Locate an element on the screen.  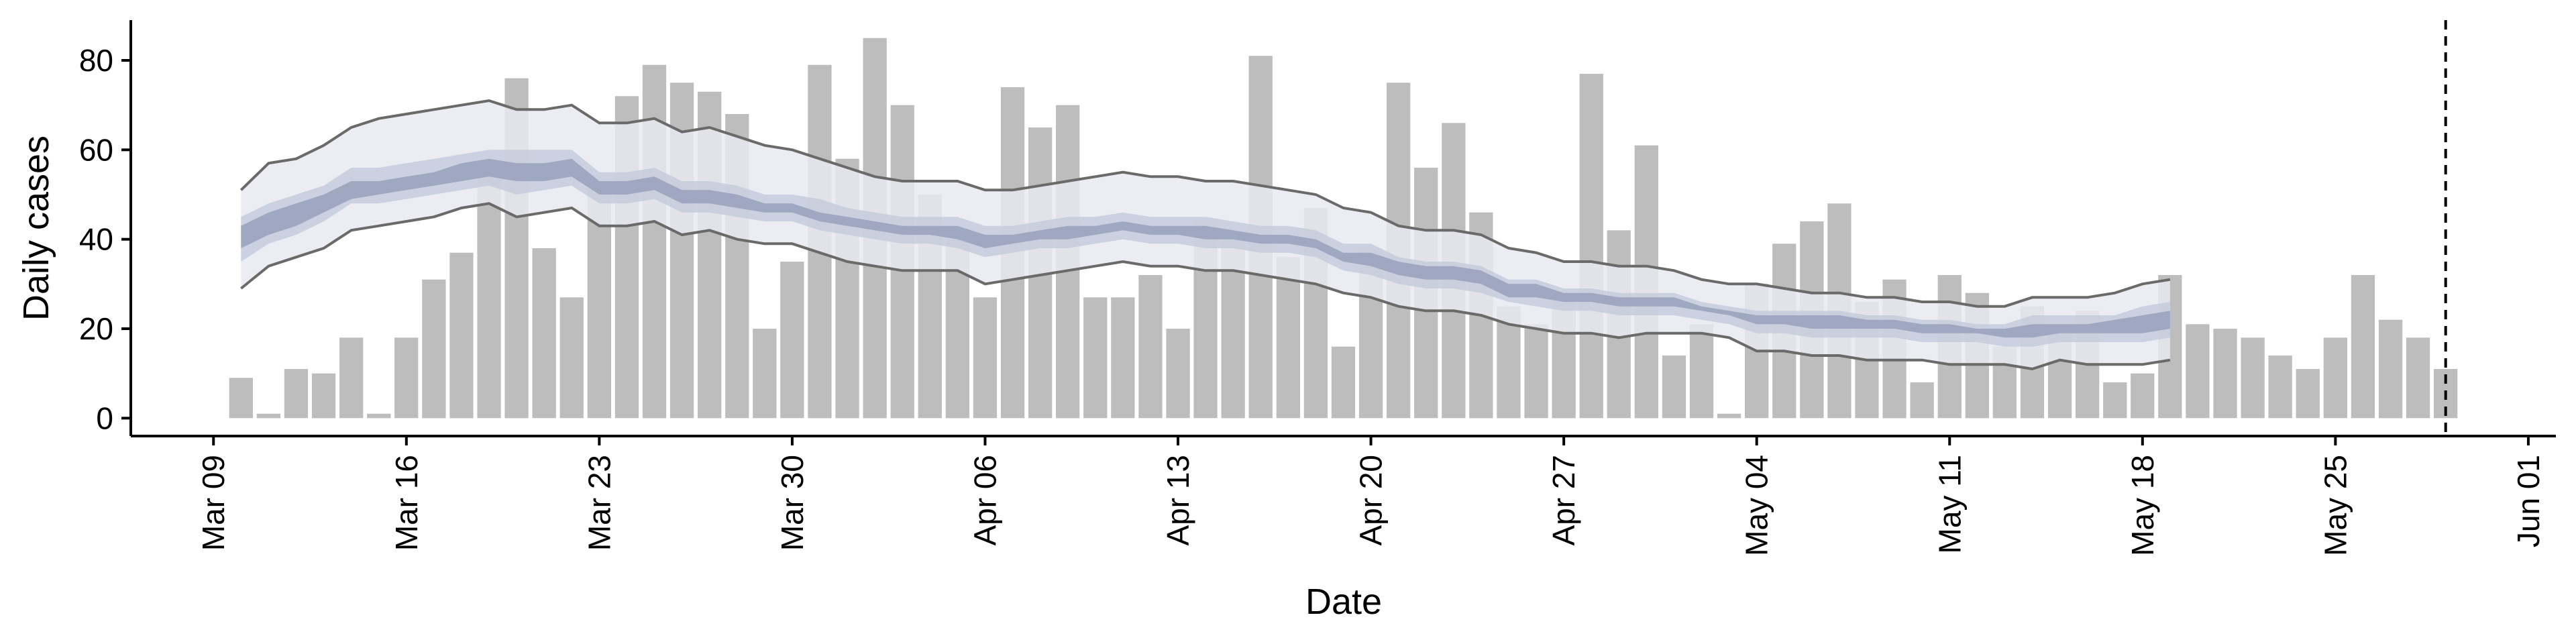
x-tick-label: Mar 23 is located at coordinates (599, 503).